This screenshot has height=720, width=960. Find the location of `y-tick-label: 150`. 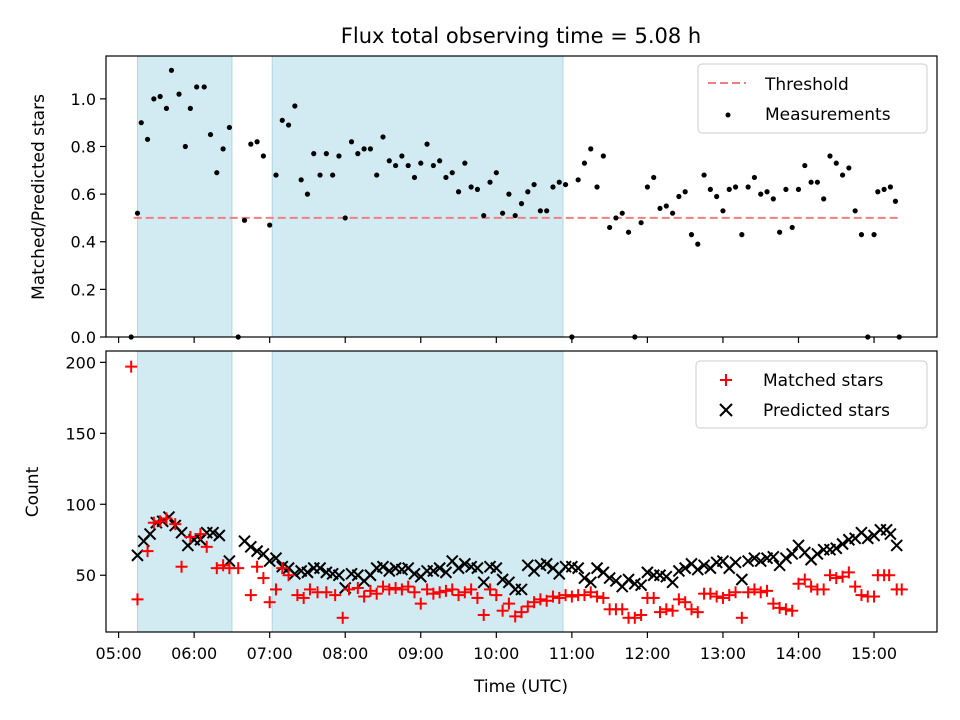

y-tick-label: 150 is located at coordinates (80, 433).